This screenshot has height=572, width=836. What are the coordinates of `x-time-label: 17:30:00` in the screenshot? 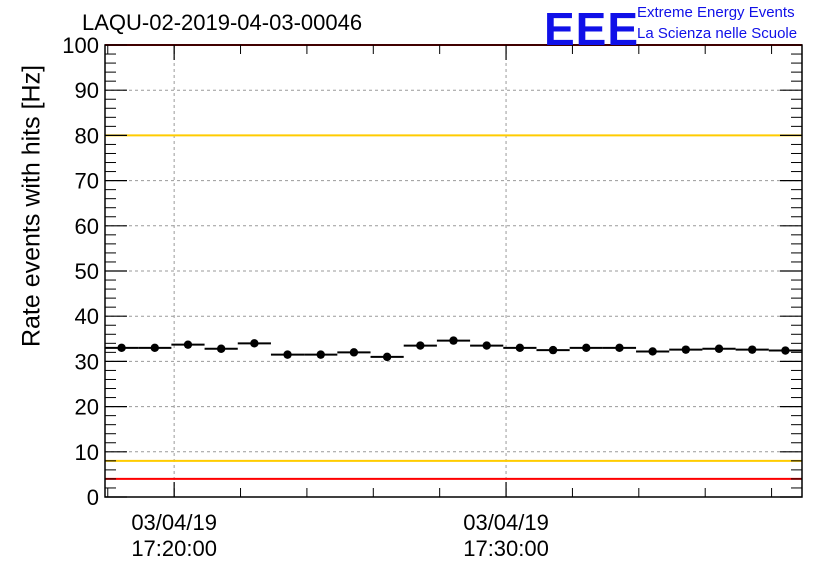 It's located at (506, 548).